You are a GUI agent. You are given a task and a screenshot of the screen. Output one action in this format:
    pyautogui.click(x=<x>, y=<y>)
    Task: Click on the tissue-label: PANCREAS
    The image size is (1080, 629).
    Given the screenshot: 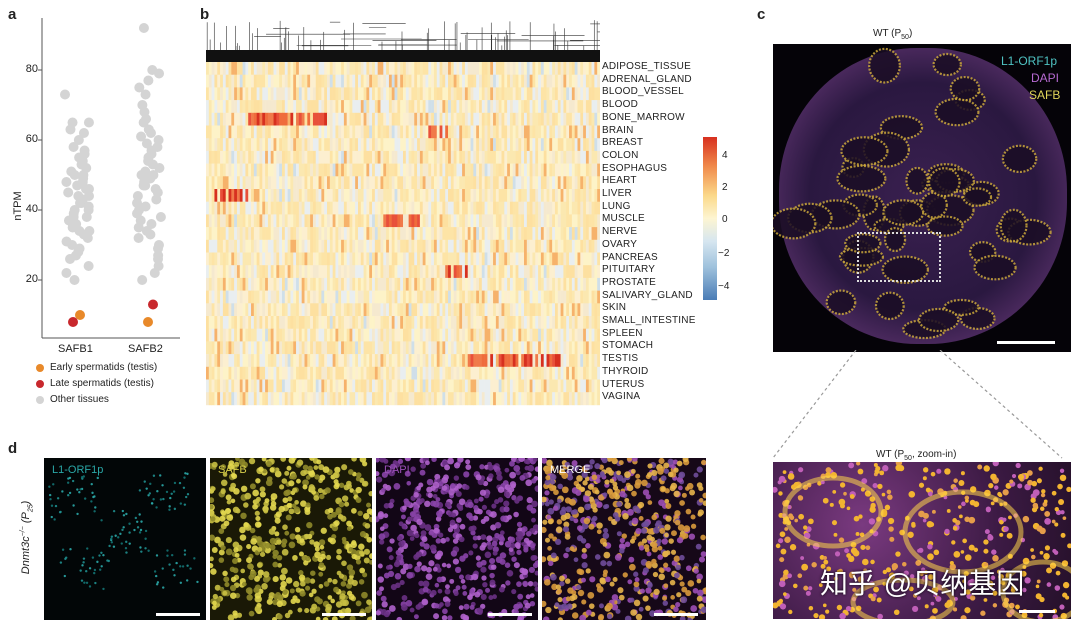 What is the action you would take?
    pyautogui.click(x=630, y=257)
    